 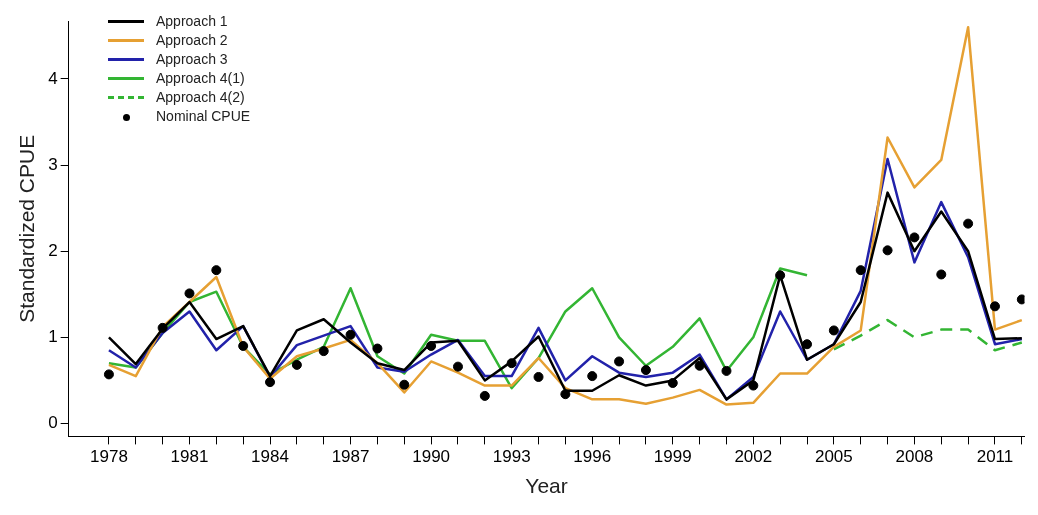 What do you see at coordinates (753, 457) in the screenshot?
I see `x-tick-label: 2002` at bounding box center [753, 457].